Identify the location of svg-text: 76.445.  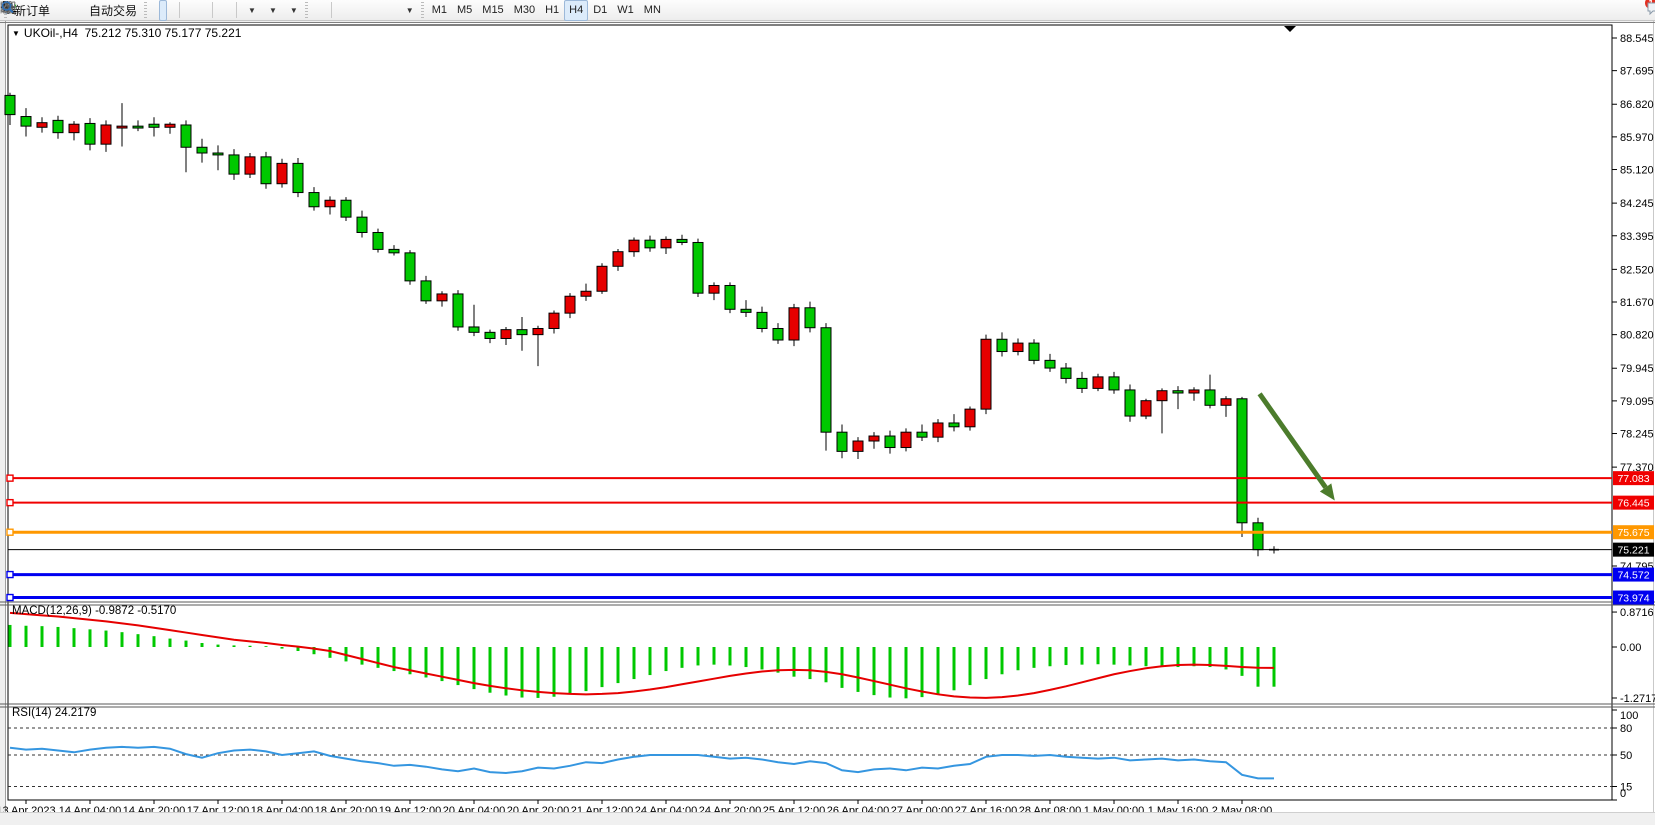
(1633, 504).